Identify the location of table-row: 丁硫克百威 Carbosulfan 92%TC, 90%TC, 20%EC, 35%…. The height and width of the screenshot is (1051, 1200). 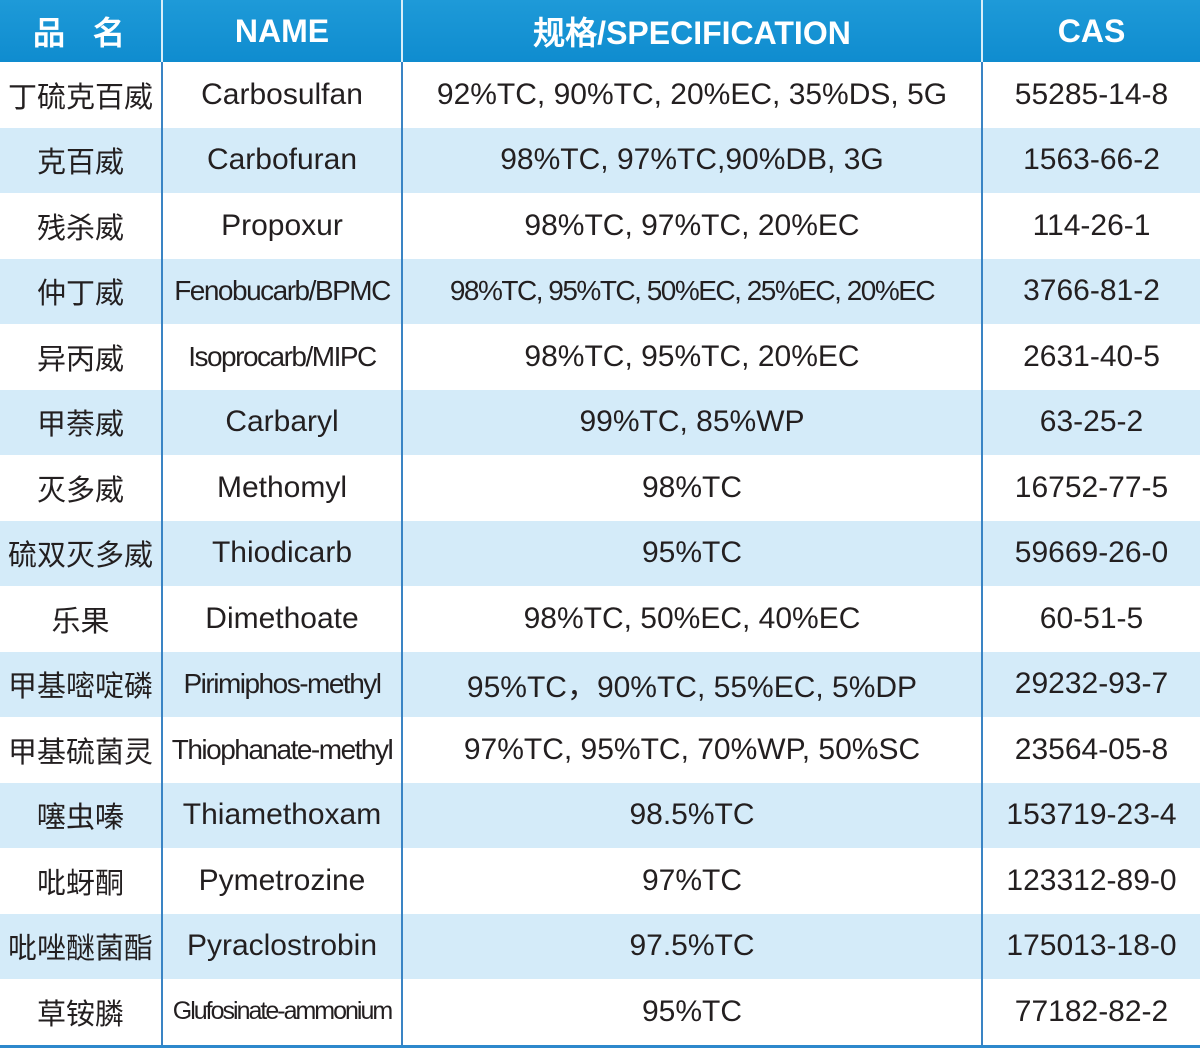
(600, 95).